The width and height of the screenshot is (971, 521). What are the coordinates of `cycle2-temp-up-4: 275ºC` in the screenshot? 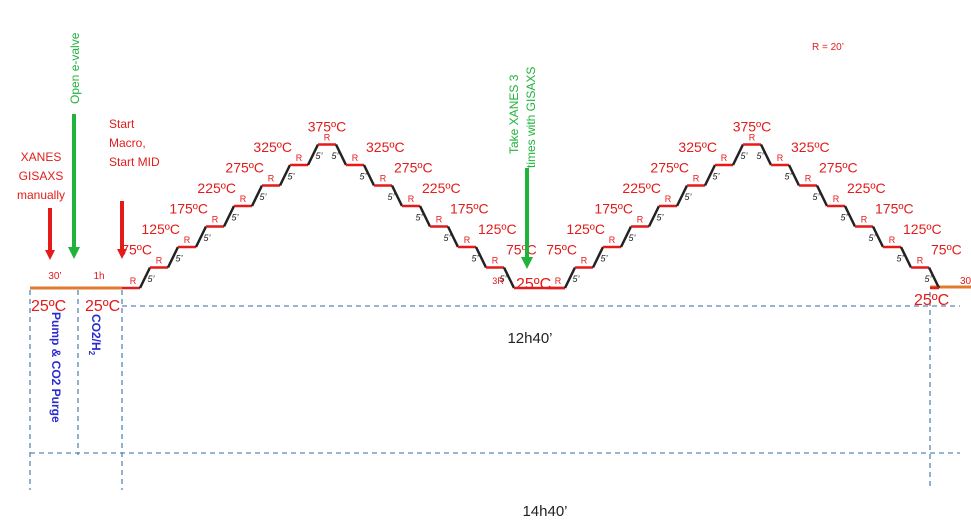 It's located at (669, 168).